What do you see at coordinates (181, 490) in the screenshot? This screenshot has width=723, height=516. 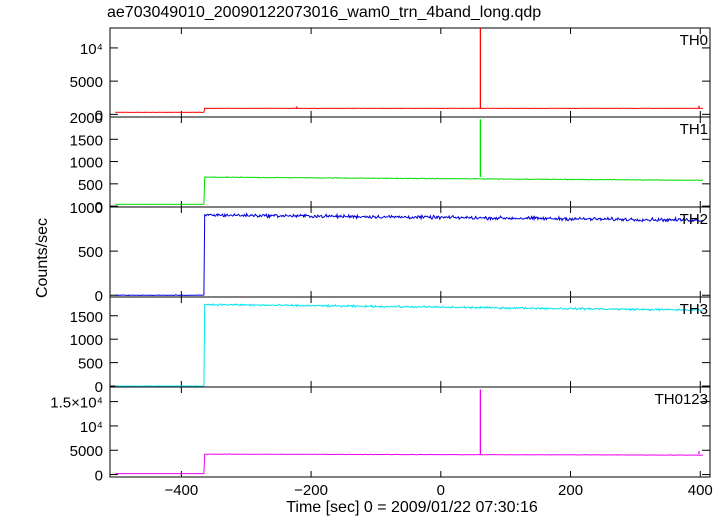 I see `x-tick-label: −400` at bounding box center [181, 490].